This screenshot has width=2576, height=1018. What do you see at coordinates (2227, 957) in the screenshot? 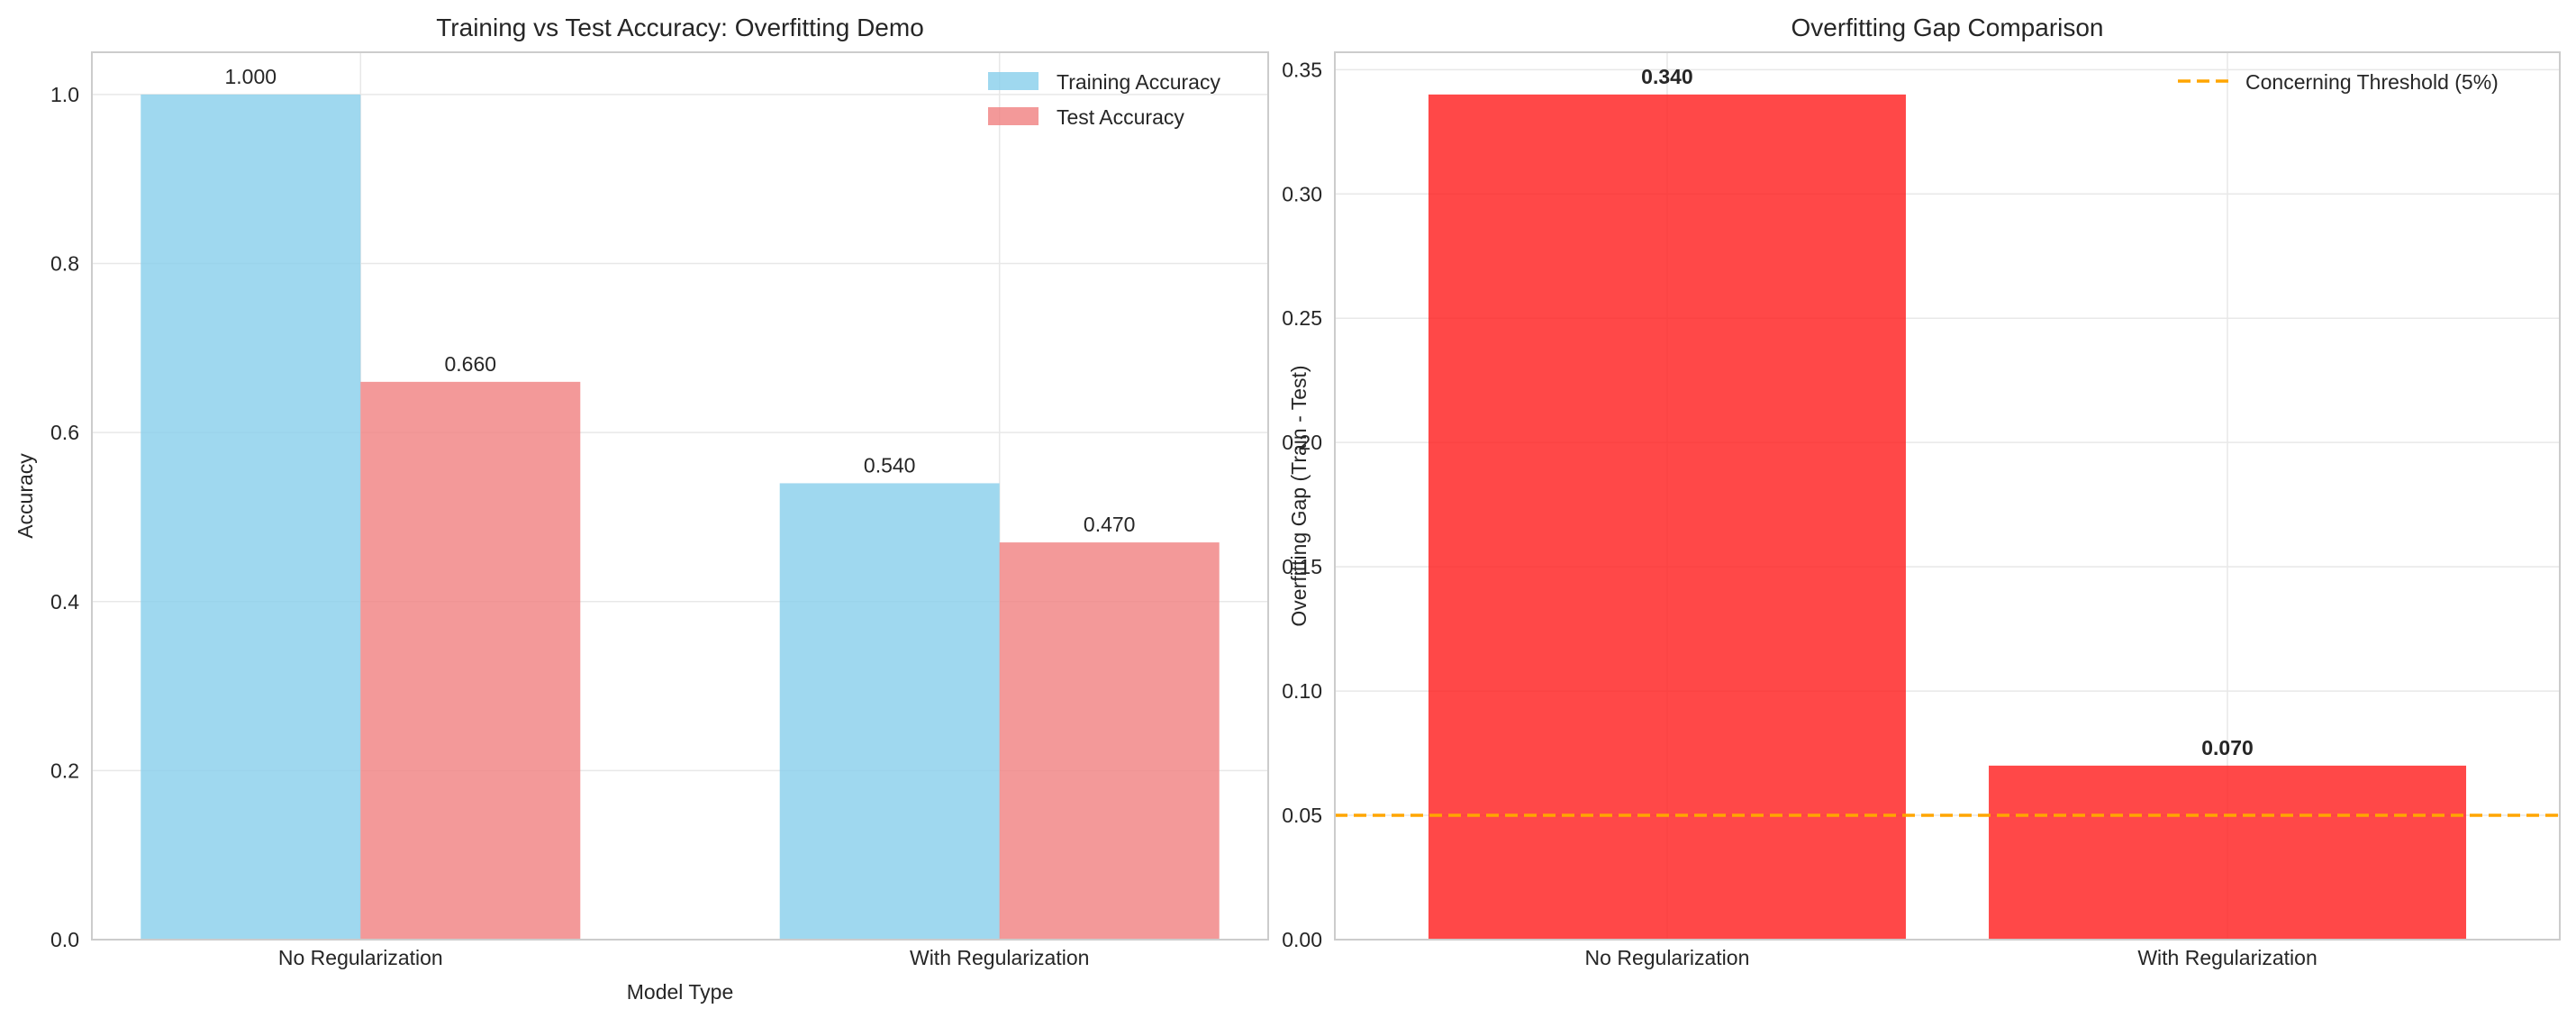
I see `gap-x-tick-label: With Regularization` at bounding box center [2227, 957].